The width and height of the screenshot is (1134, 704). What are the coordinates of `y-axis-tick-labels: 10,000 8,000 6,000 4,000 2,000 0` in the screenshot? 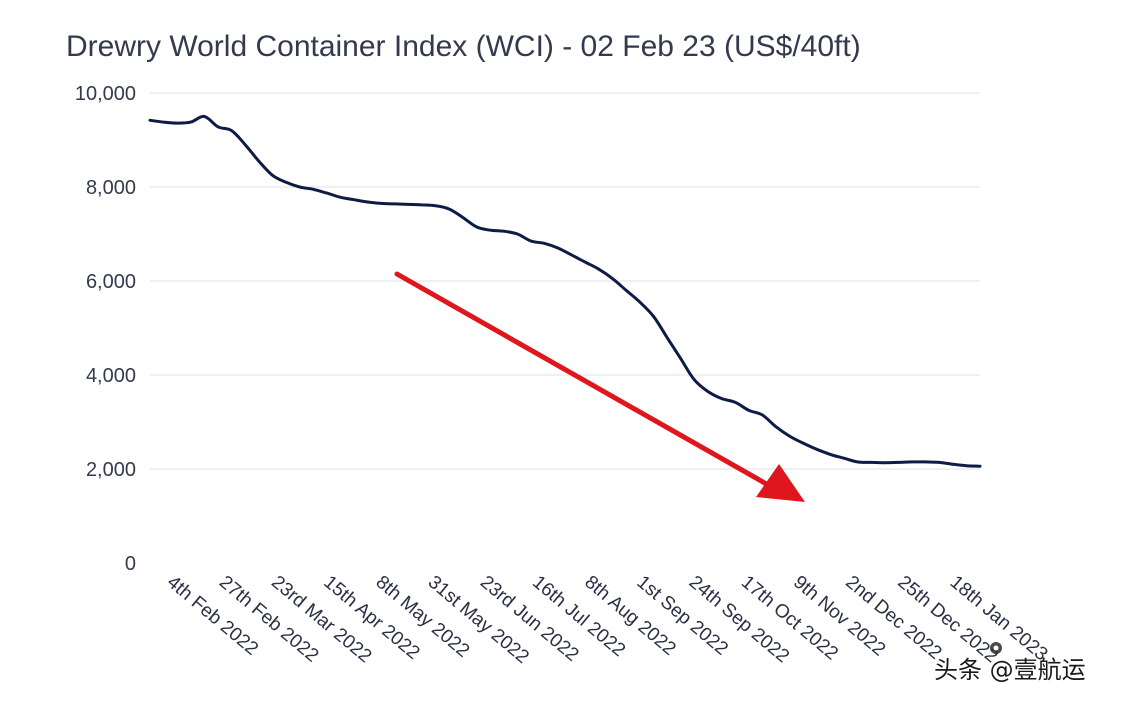 It's located at (105, 329).